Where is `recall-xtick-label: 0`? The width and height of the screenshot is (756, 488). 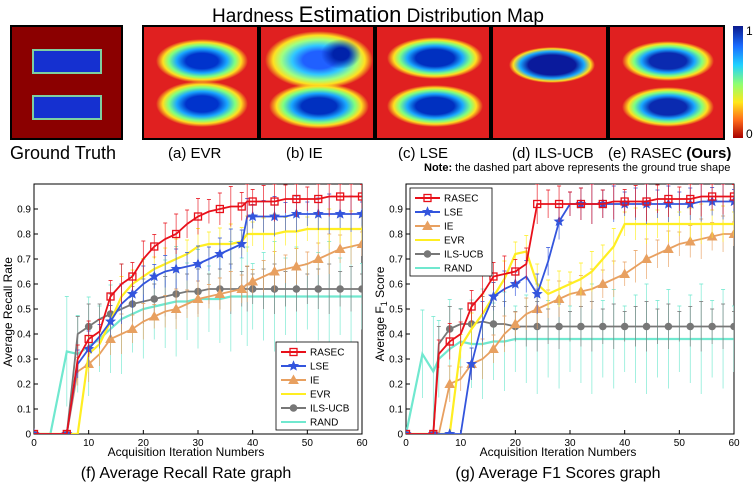 recall-xtick-label: 0 is located at coordinates (34, 443).